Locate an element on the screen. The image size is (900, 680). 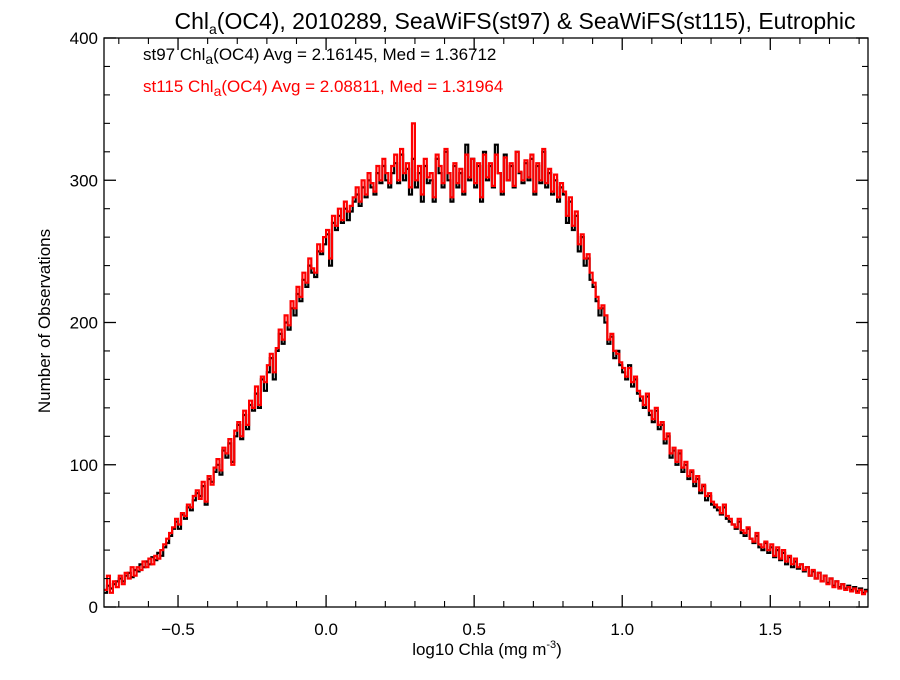
y-tick-label: 400 is located at coordinates (84, 38).